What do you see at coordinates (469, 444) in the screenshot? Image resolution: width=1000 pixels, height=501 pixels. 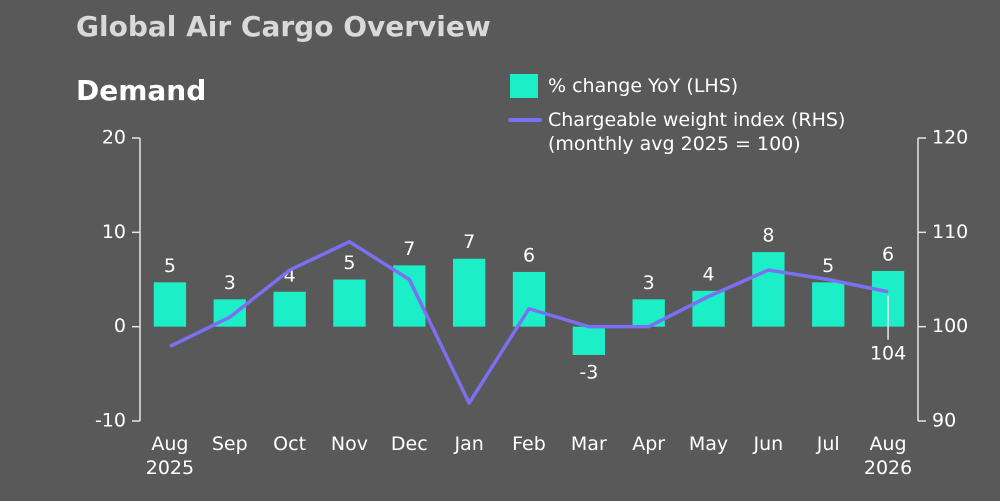 I see `x-tick-label: Jan` at bounding box center [469, 444].